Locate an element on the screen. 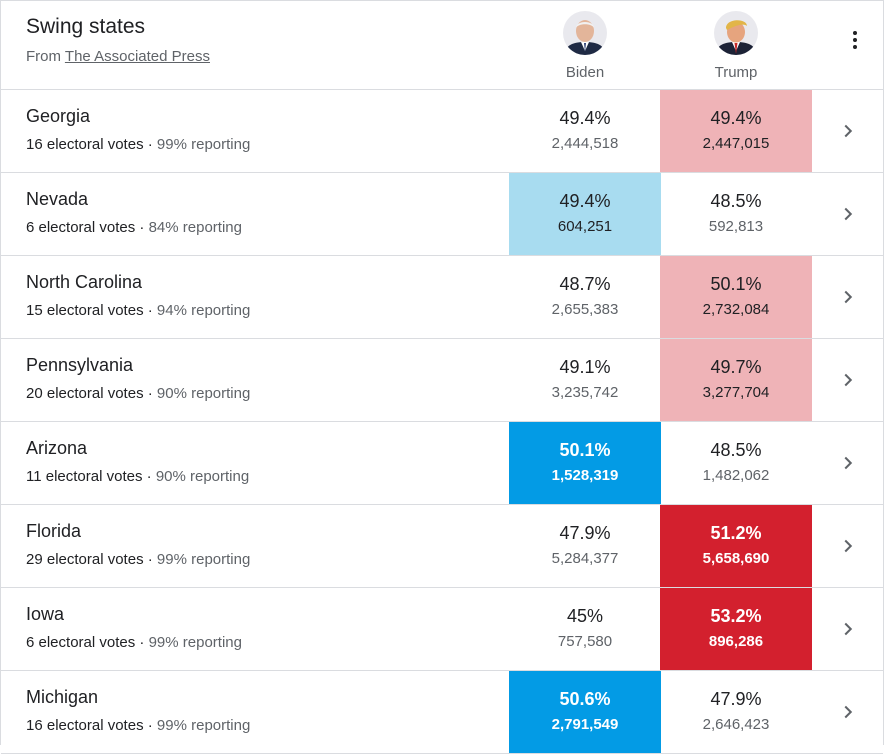  trump-result-cell: 50.1% 2,732,084 is located at coordinates (736, 297).